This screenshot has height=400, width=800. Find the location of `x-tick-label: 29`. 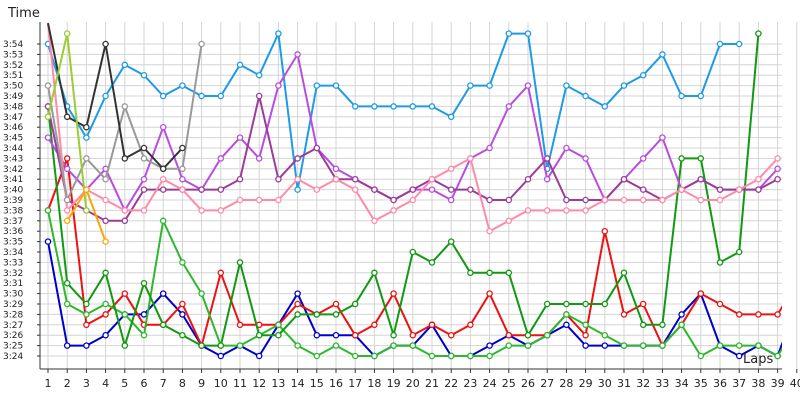

x-tick-label: 29 is located at coordinates (586, 383).